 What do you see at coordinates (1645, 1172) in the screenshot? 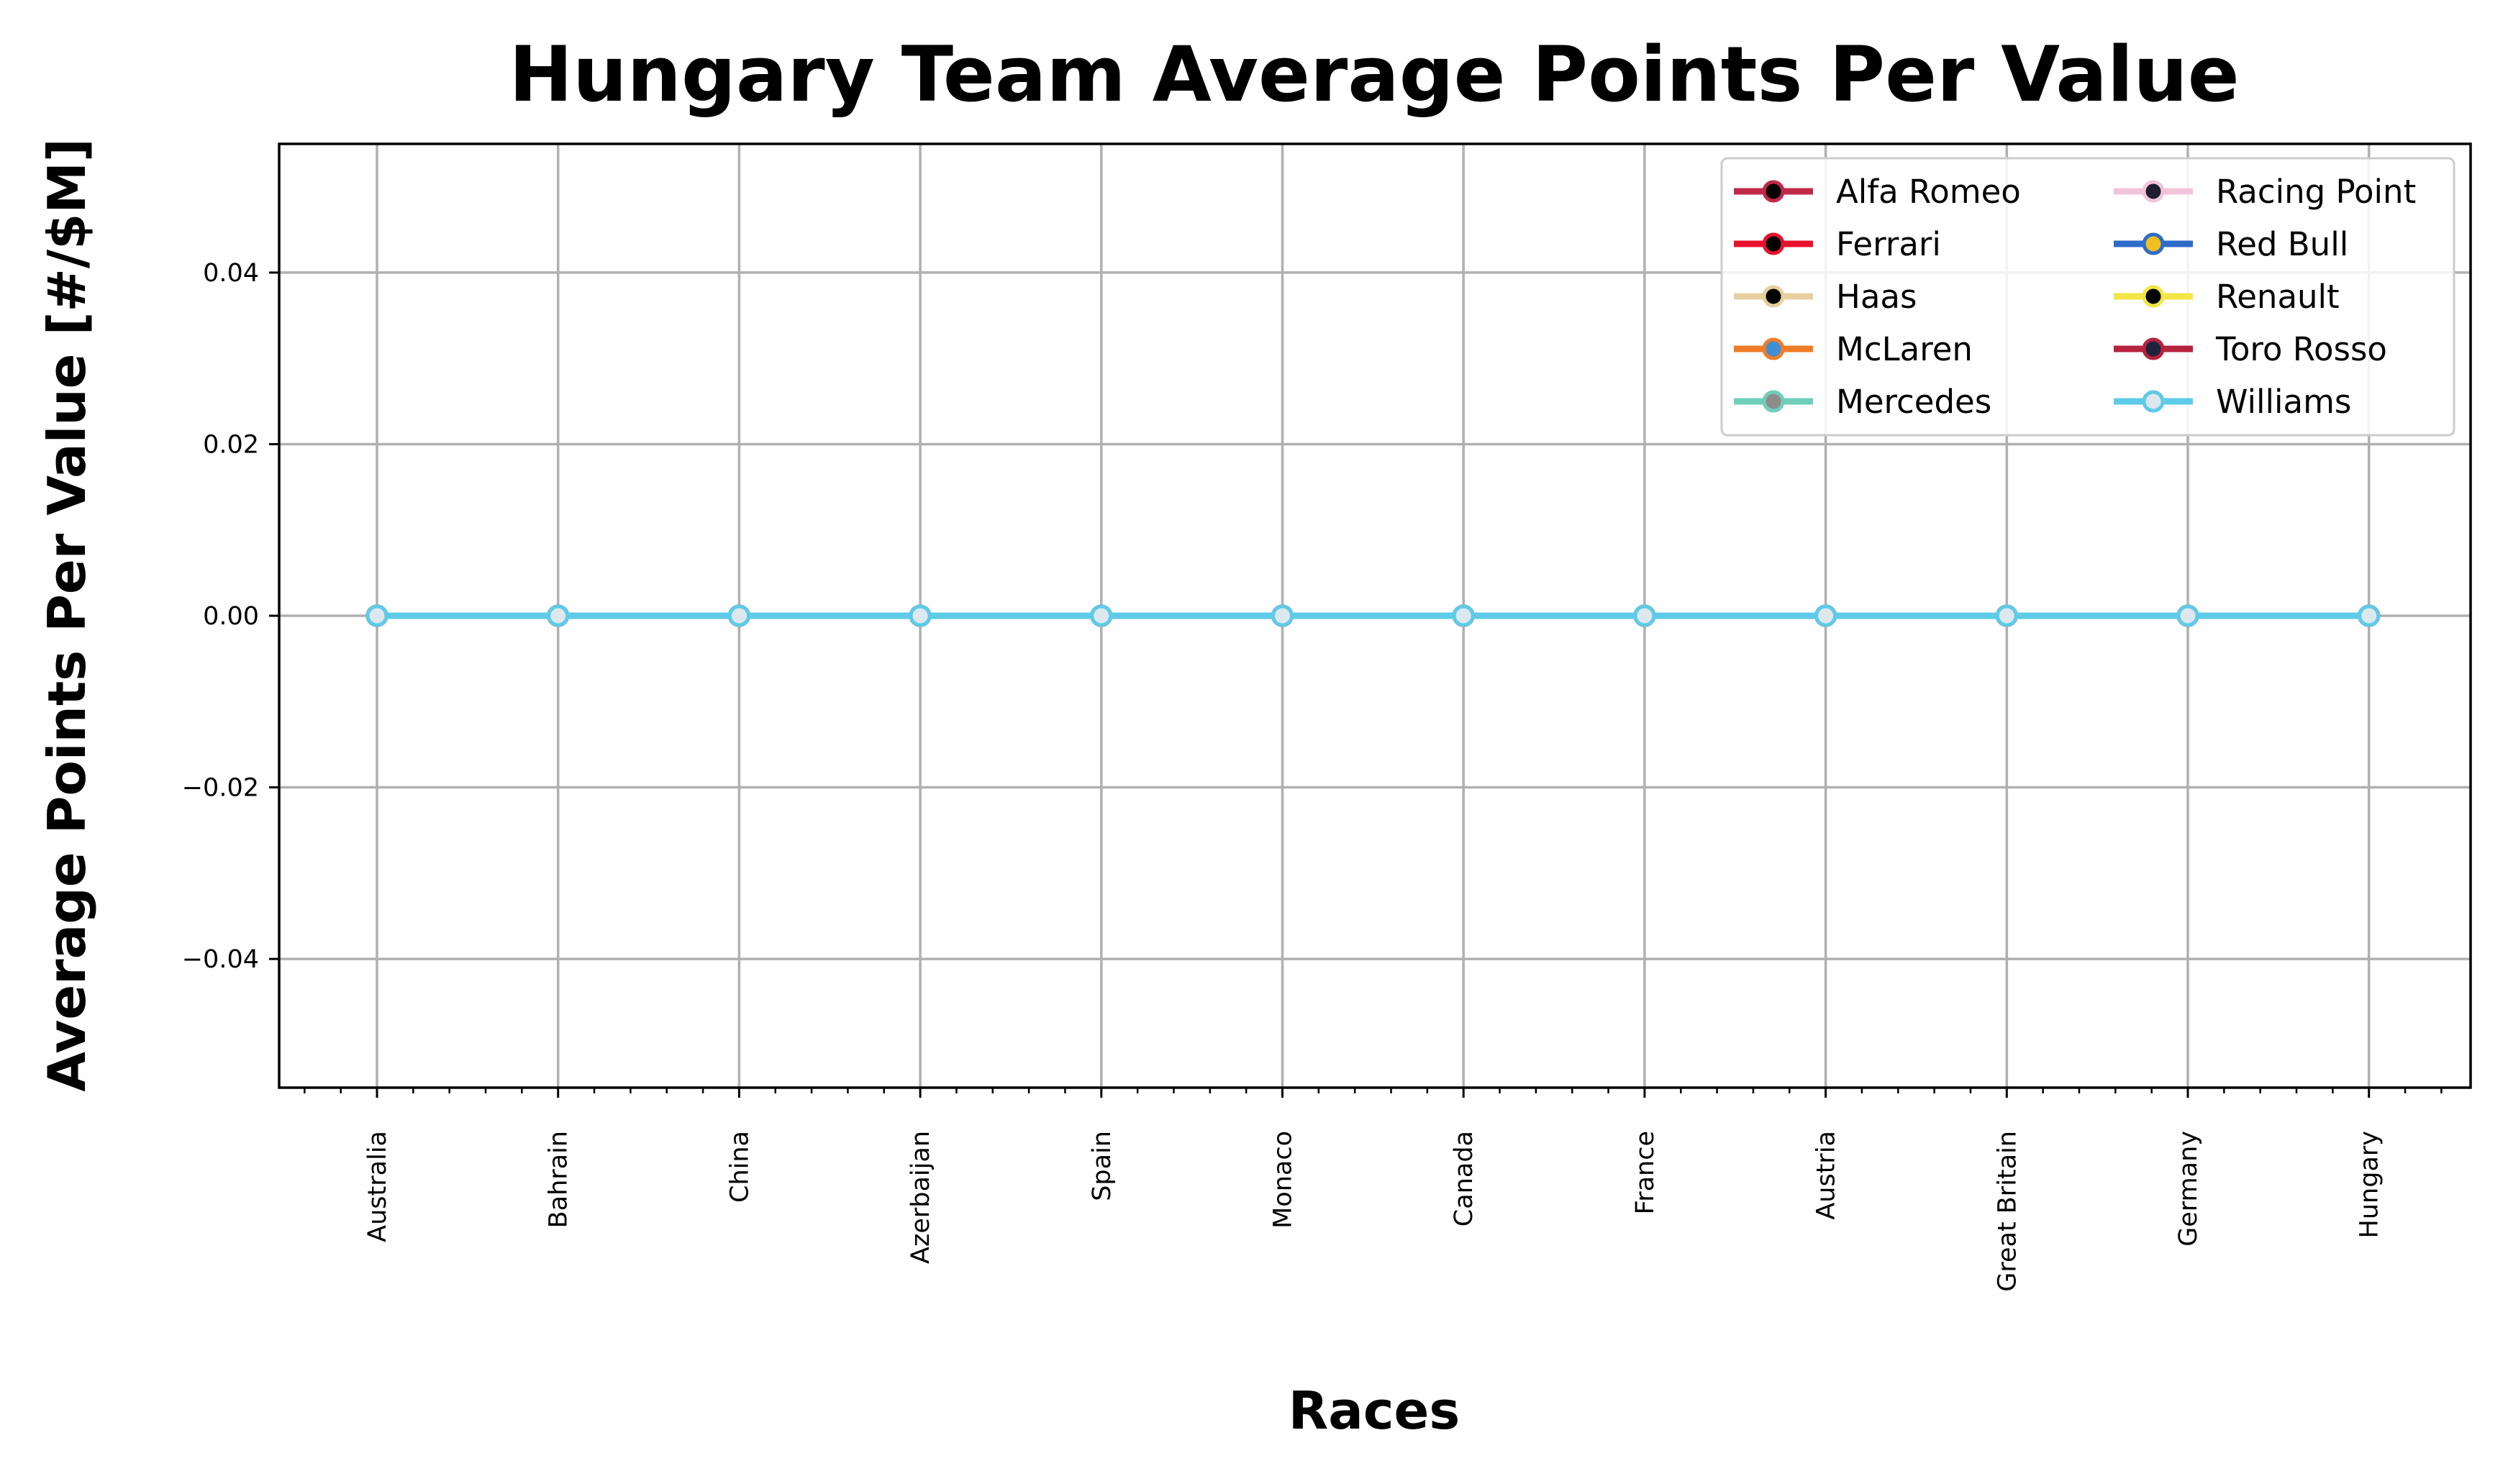
I see `x-tick-label: France` at bounding box center [1645, 1172].